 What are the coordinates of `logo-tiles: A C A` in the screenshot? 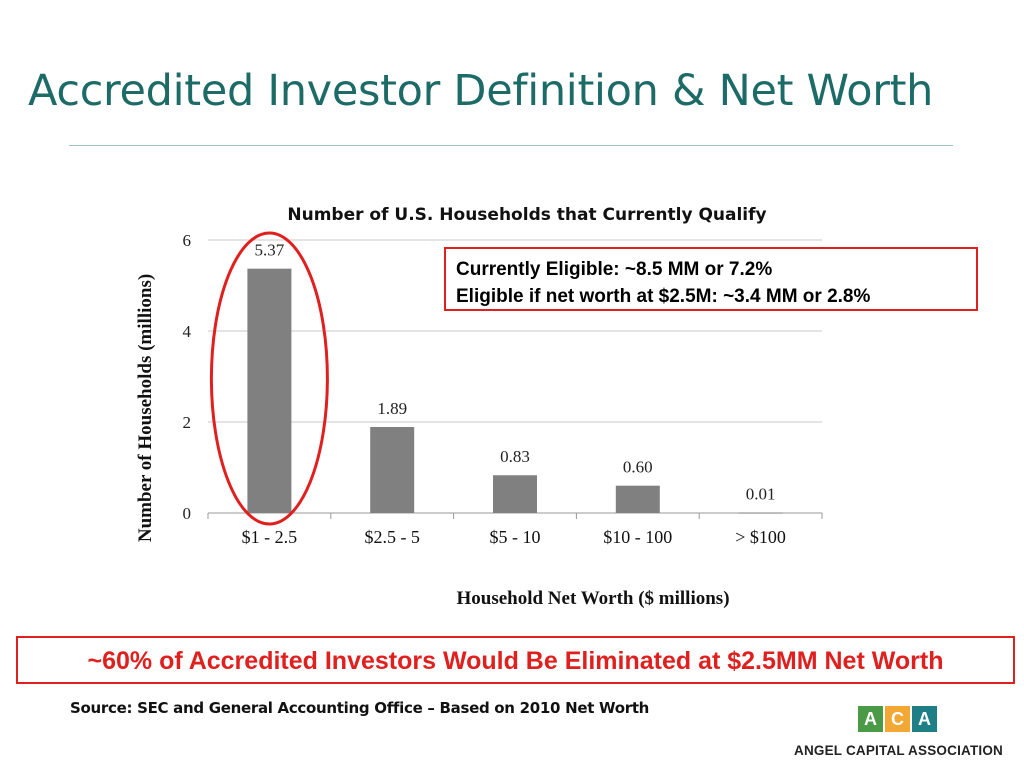 It's located at (897, 719).